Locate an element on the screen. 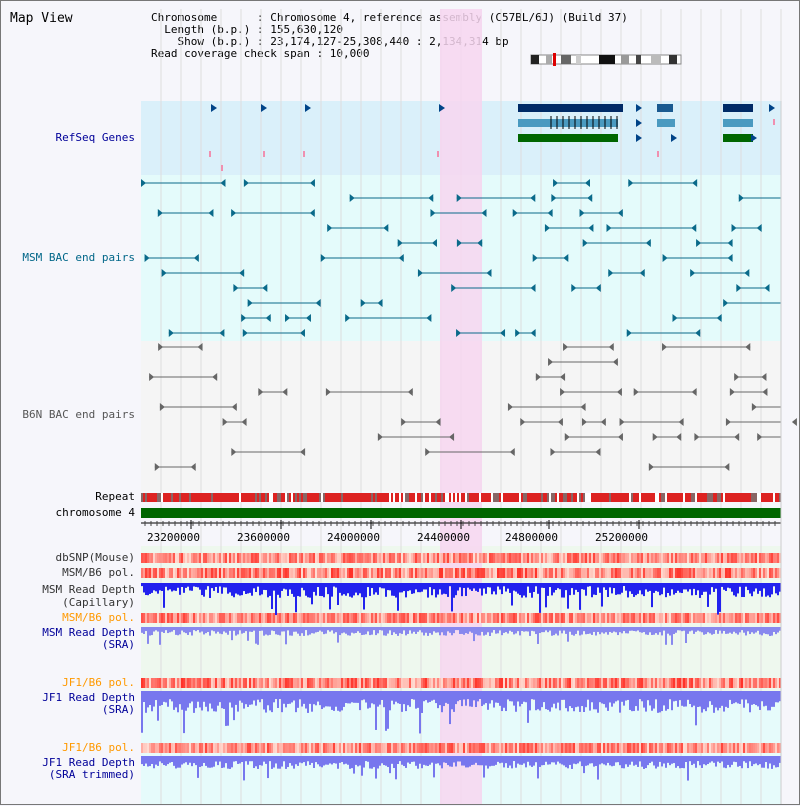  track-label-jf1-depth-trimmed-sub: (SRA trimmed) is located at coordinates (91, 774).